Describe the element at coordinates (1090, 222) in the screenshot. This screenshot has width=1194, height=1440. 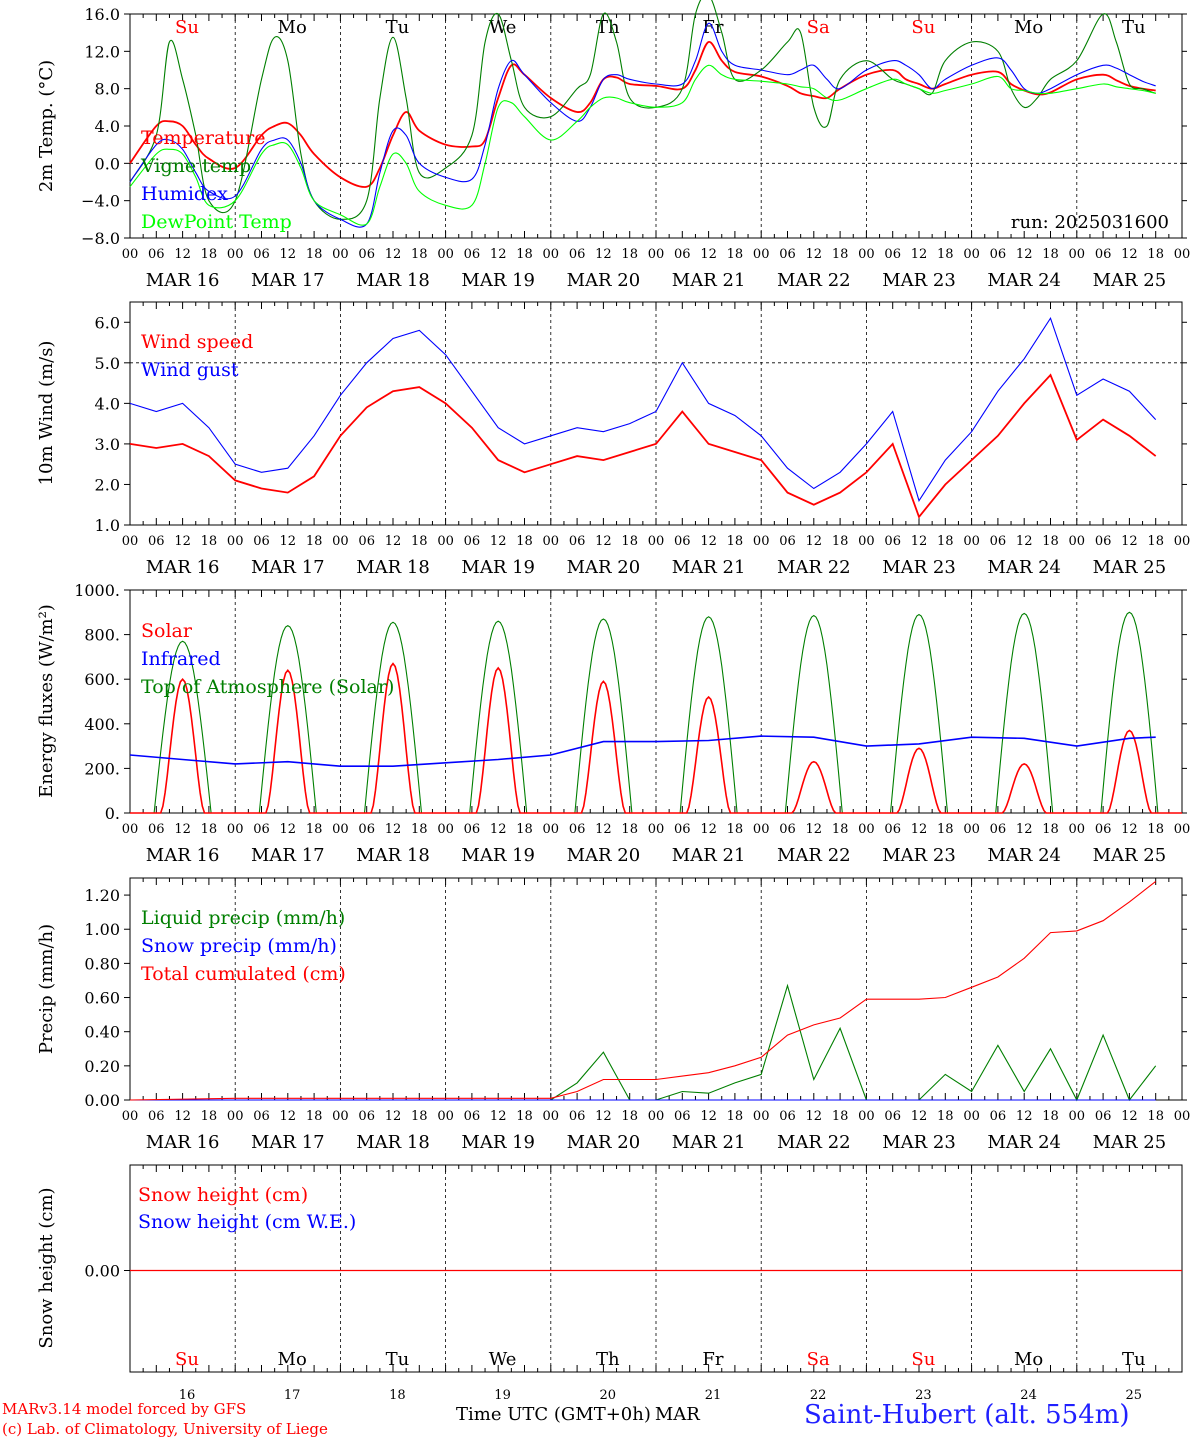
I see `run-label: run: 2025031600` at that location.